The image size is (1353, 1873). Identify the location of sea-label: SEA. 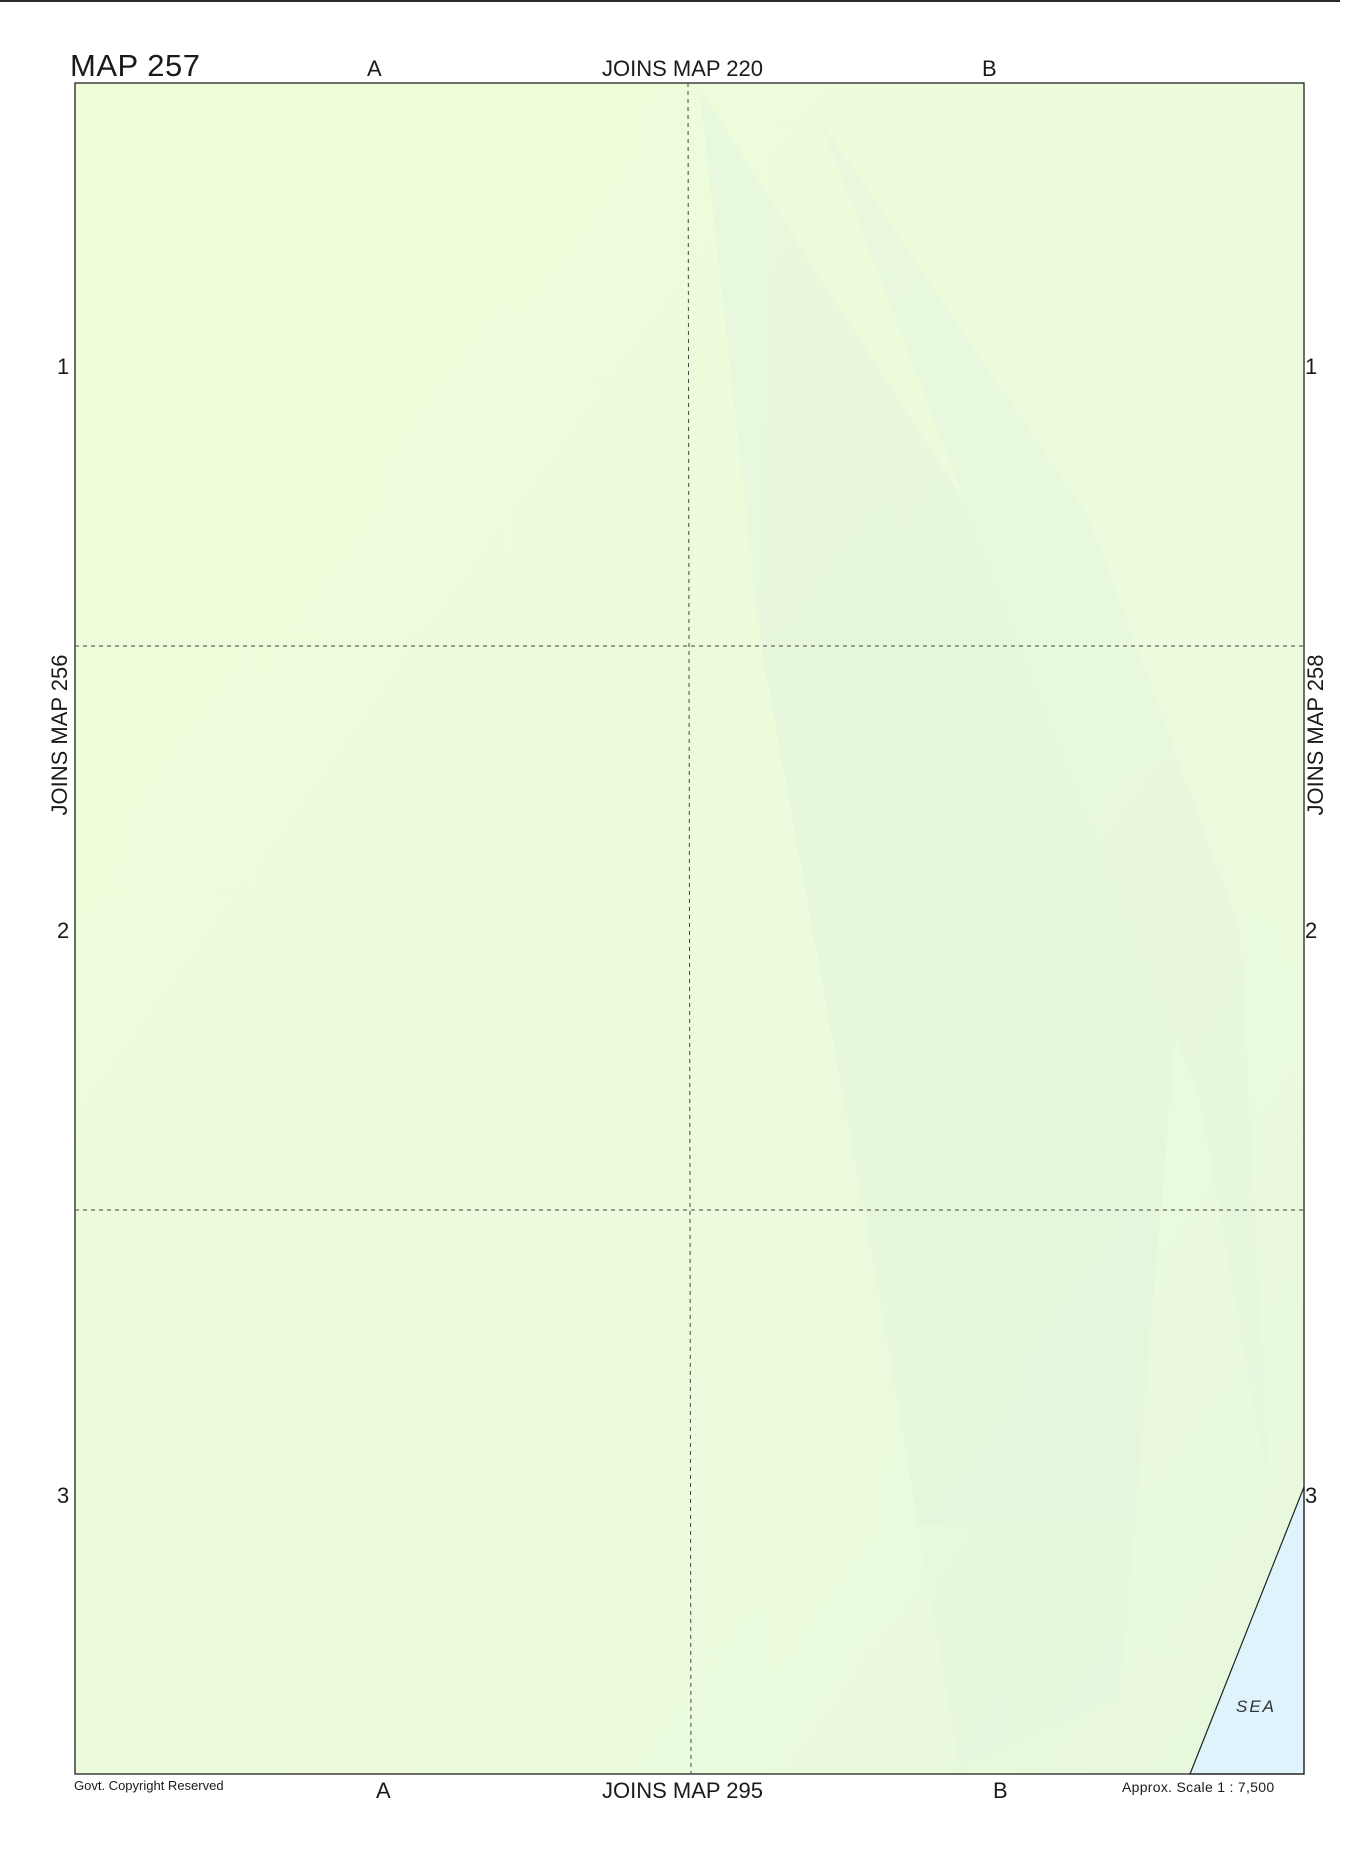
(1256, 1706).